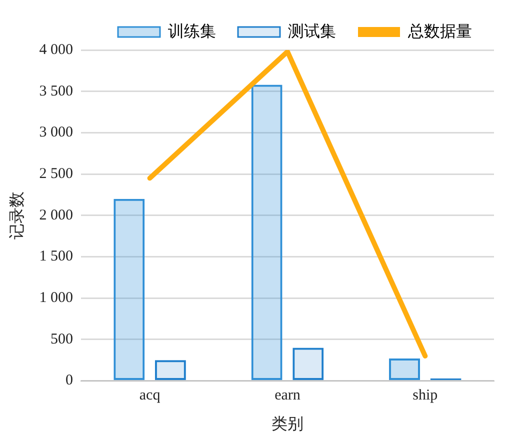  Describe the element at coordinates (425, 396) in the screenshot. I see `x-tick-label: ship` at that location.